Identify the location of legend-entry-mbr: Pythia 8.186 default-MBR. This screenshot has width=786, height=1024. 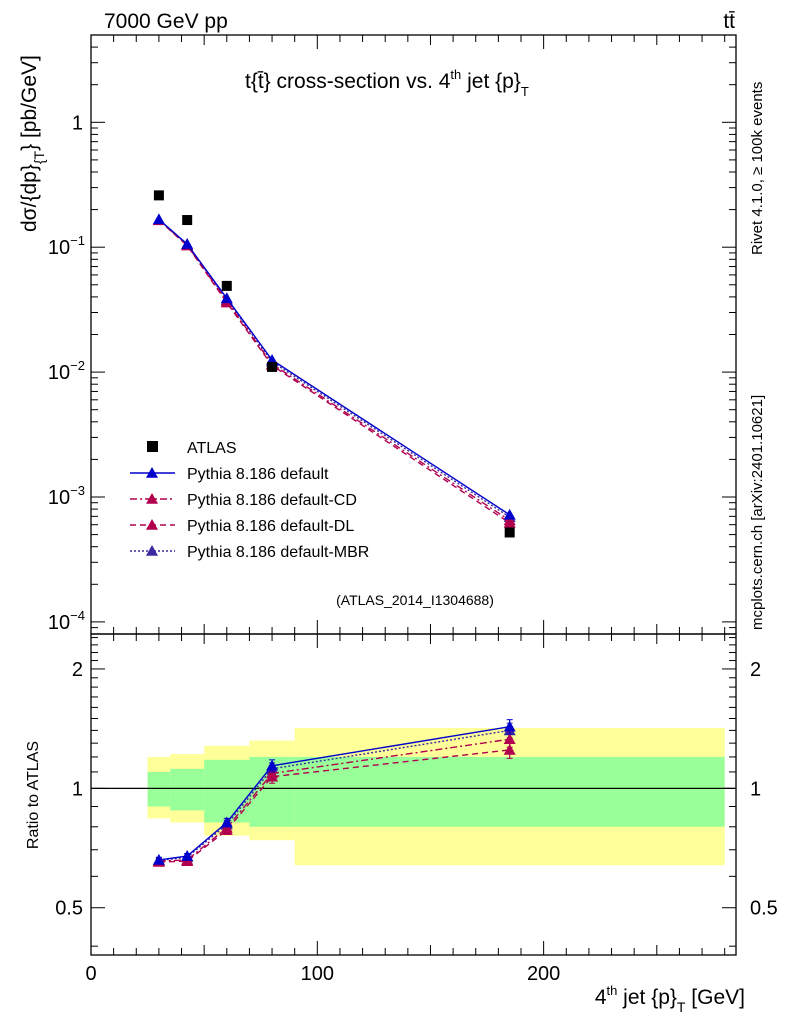
(249, 552).